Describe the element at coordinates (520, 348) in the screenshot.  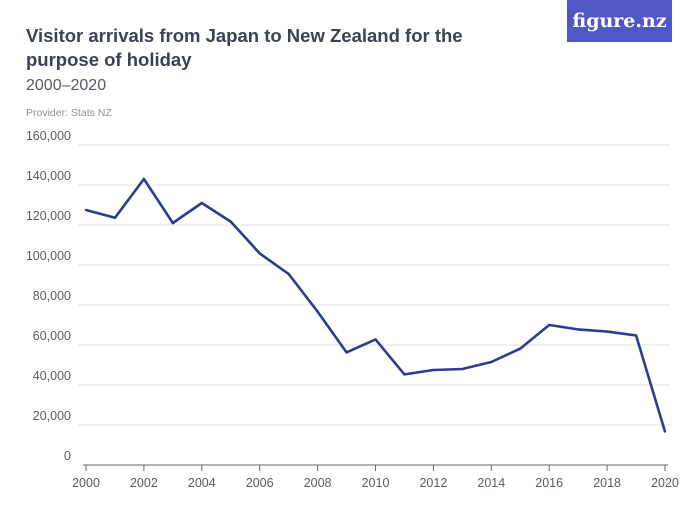
I see `data-point-2015` at that location.